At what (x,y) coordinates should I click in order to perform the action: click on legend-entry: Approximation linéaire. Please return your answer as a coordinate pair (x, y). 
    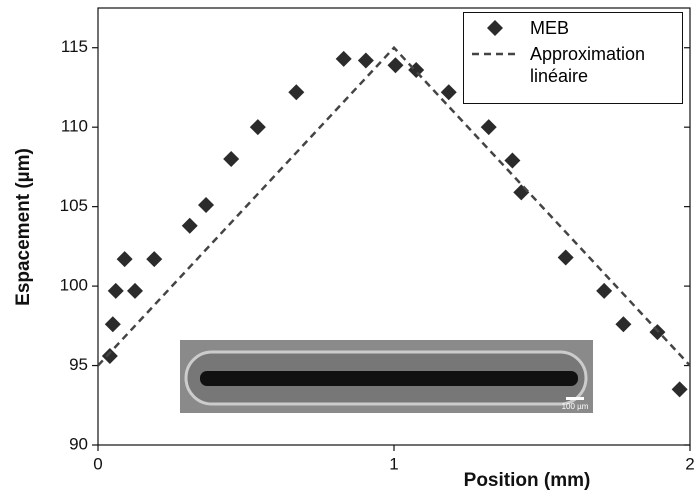
    Looking at the image, I should click on (576, 65).